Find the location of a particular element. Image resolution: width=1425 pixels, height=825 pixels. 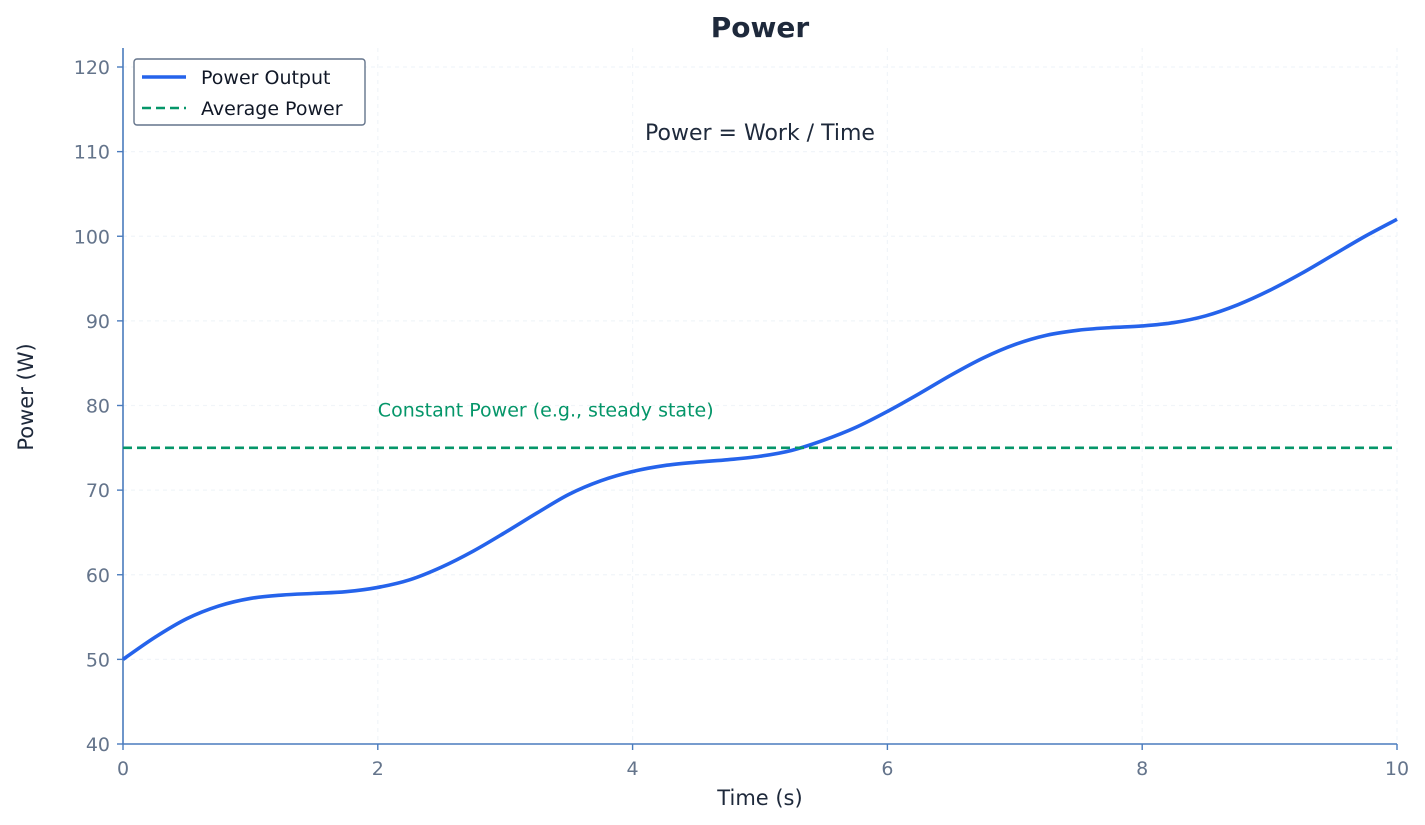

chart-title: Power is located at coordinates (760, 27).